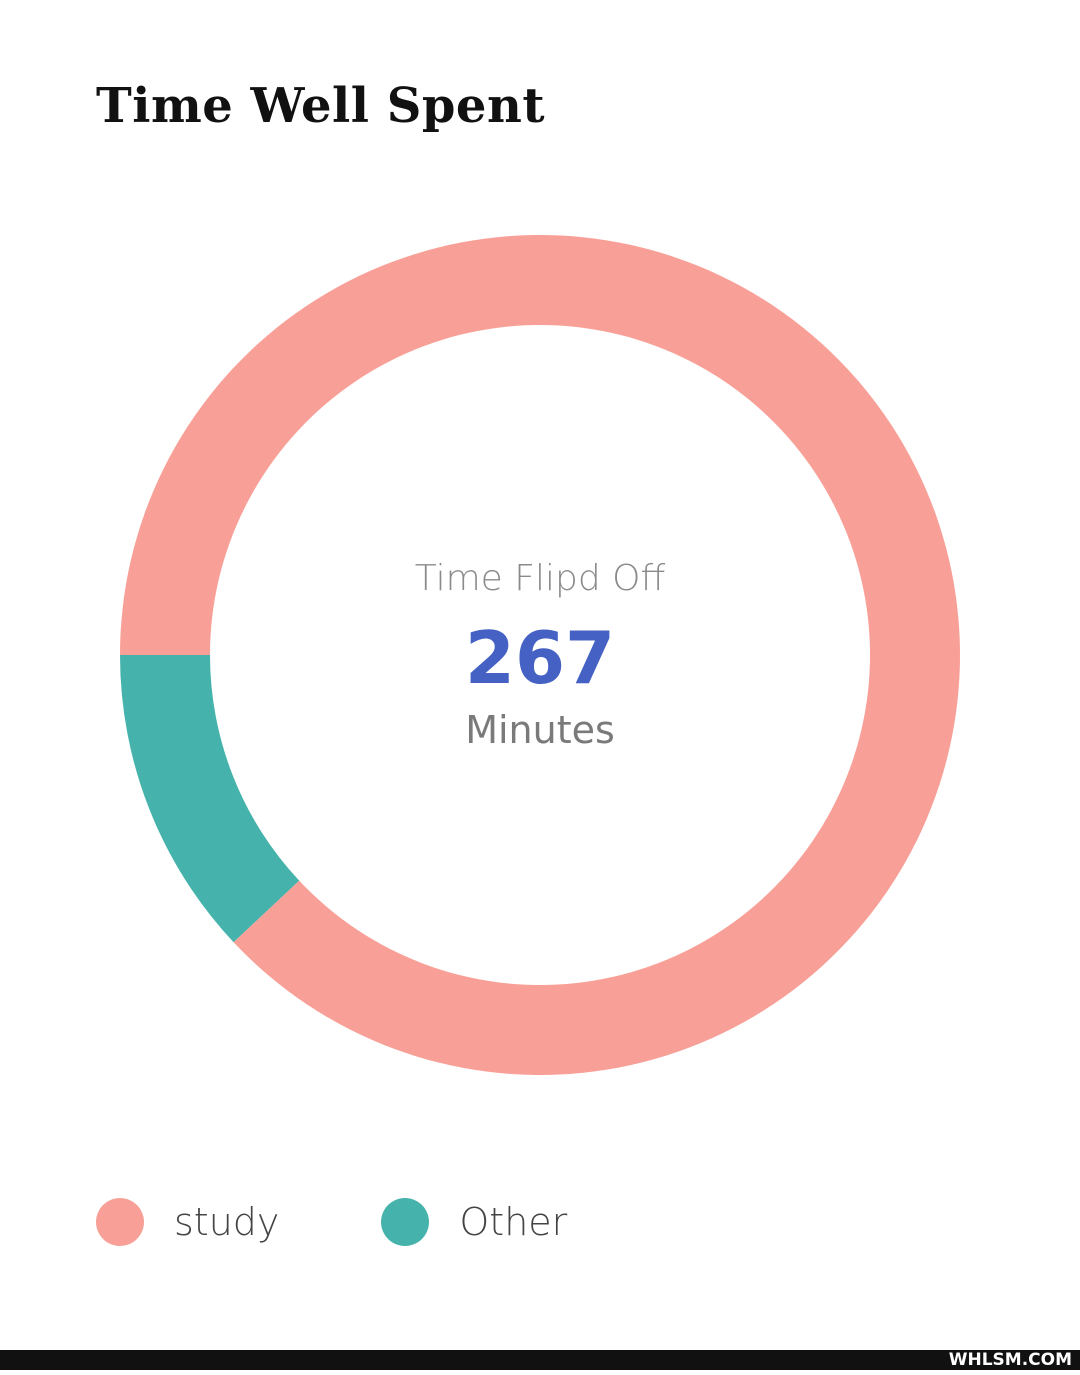  Describe the element at coordinates (210, 799) in the screenshot. I see `donut-slice-other` at that location.